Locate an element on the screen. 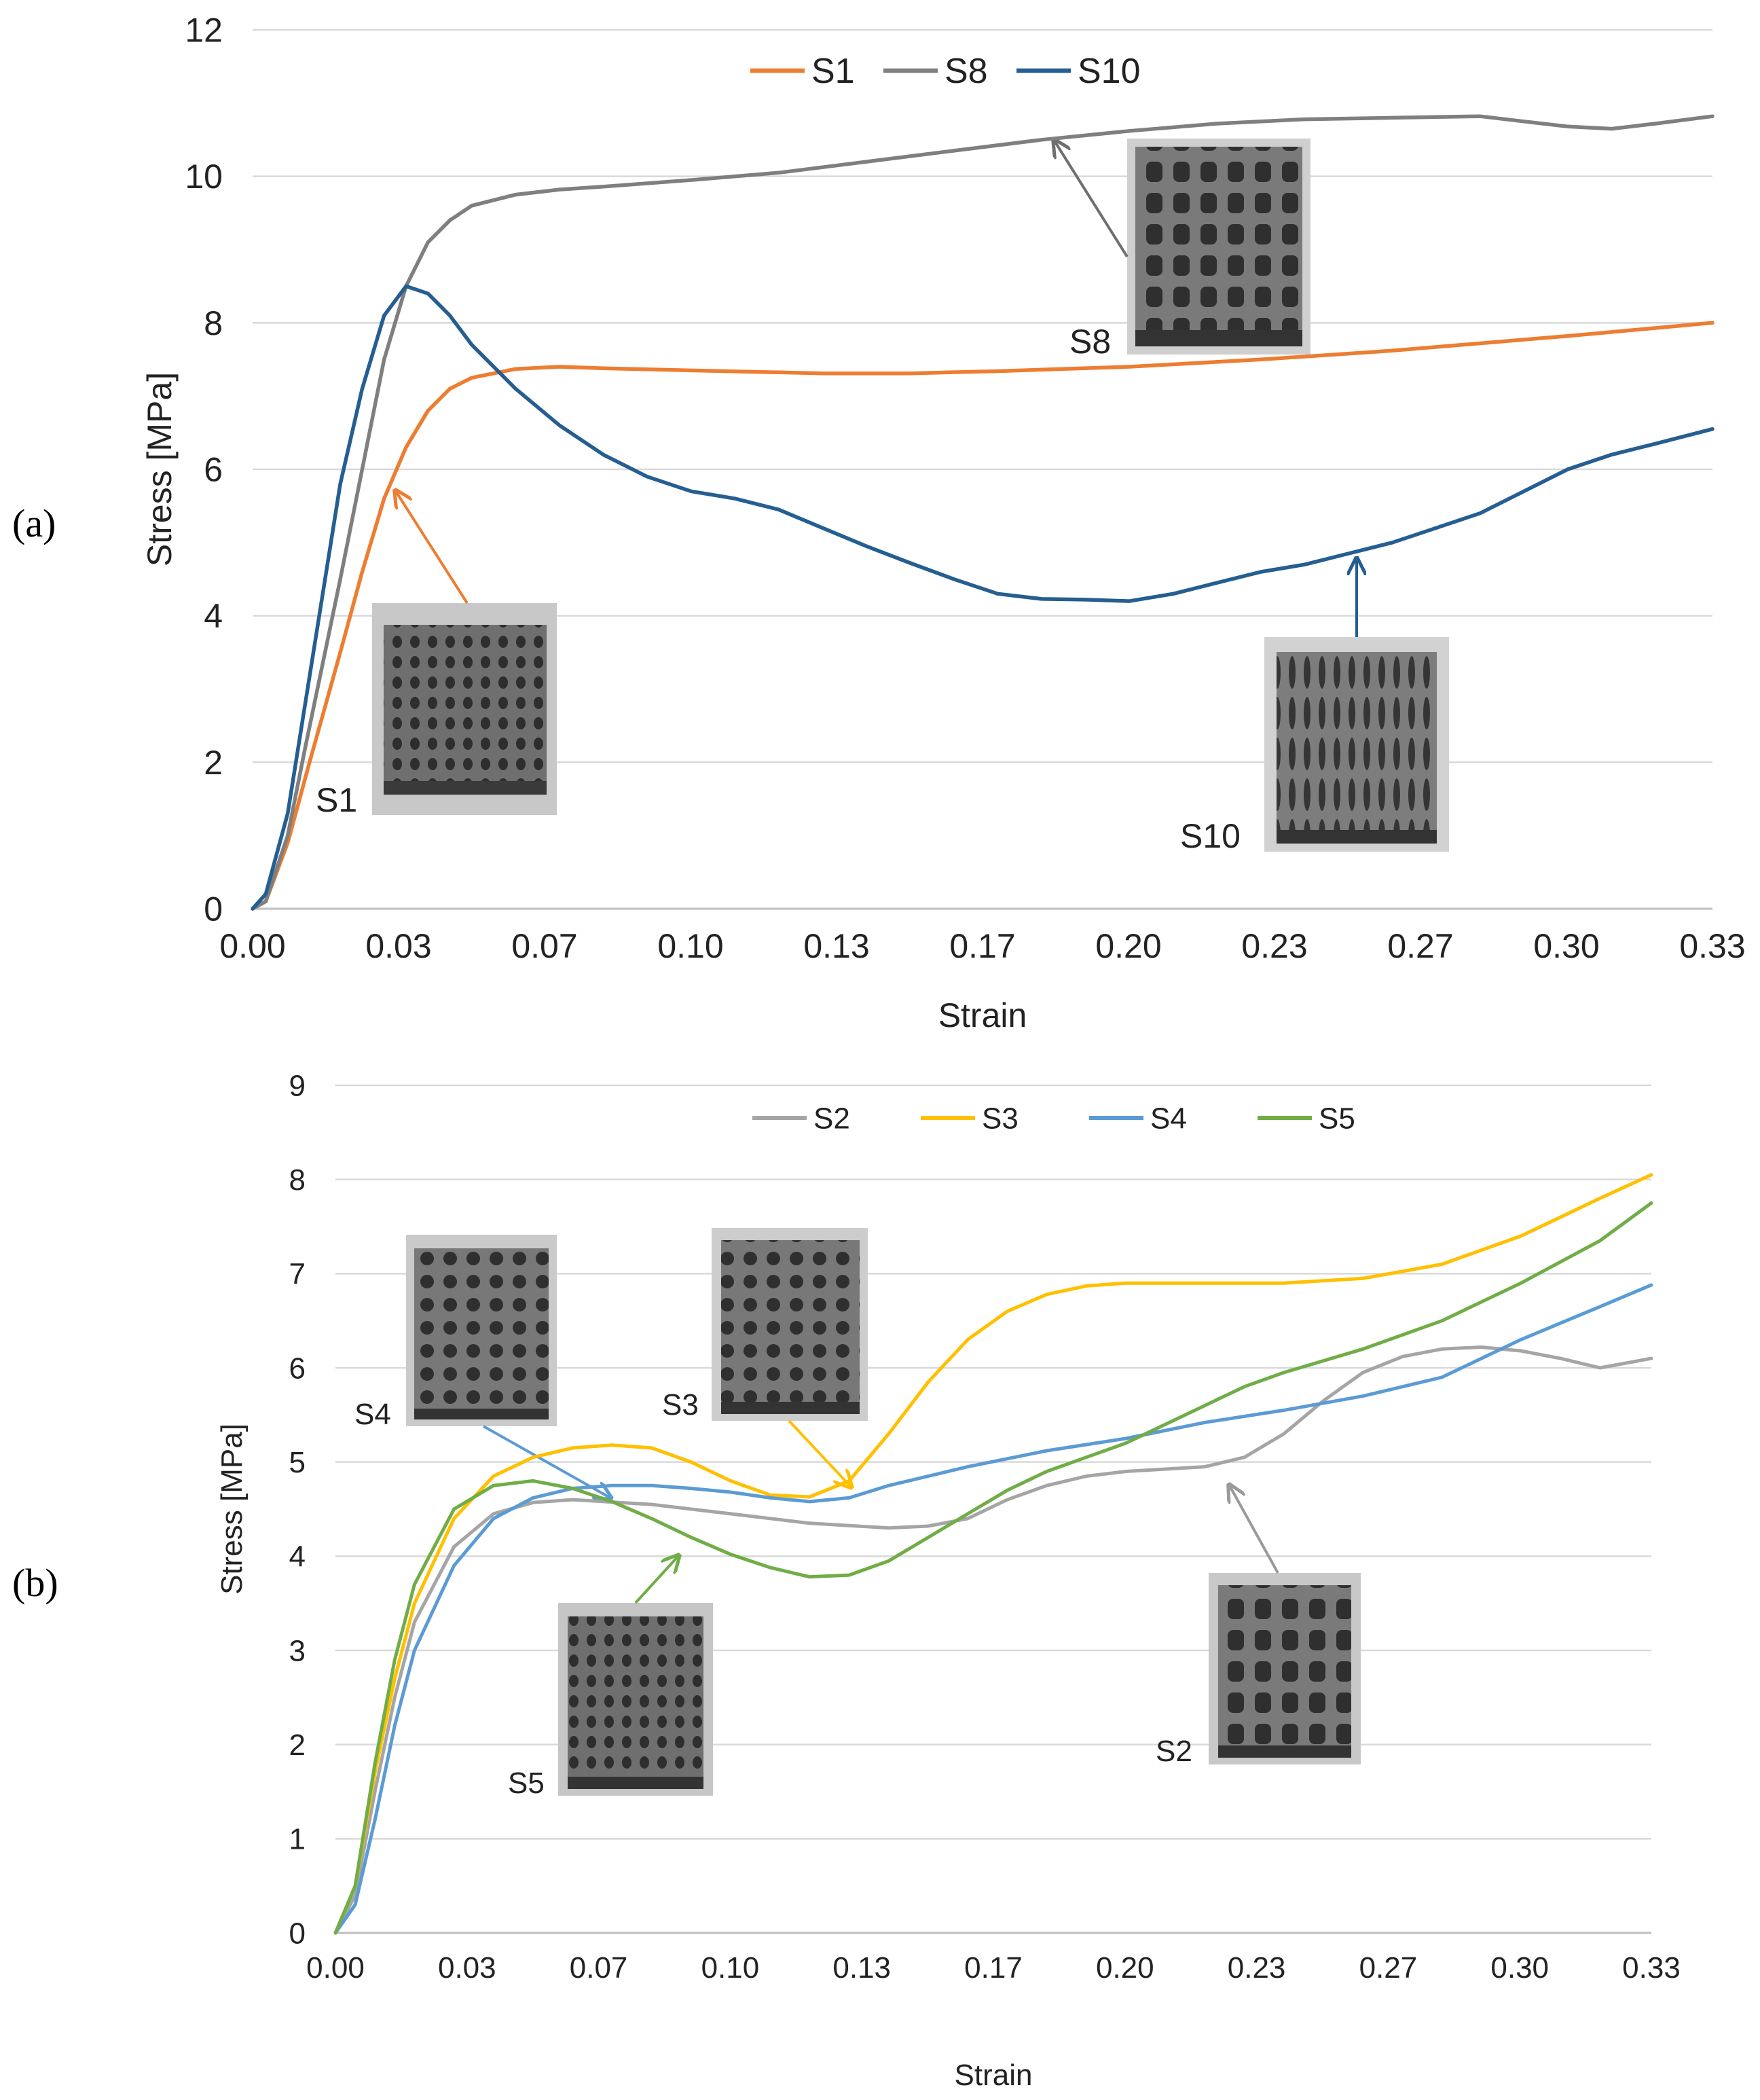 This screenshot has width=1760, height=2100. y-tick-label: 9 is located at coordinates (297, 1085).